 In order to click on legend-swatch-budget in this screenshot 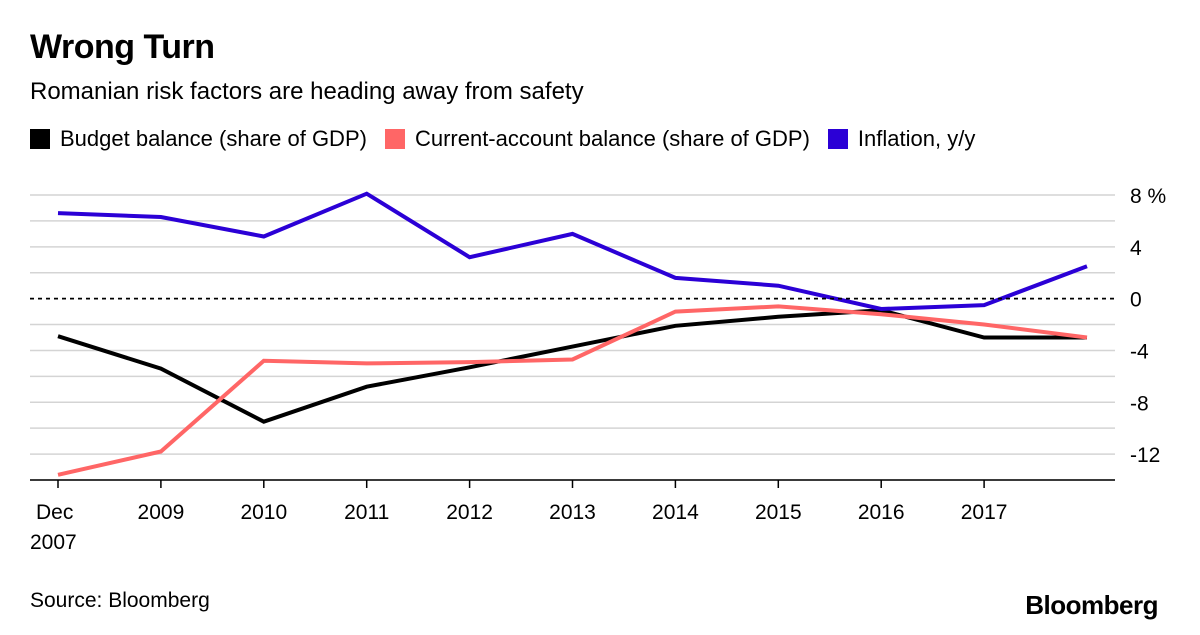, I will do `click(40, 139)`.